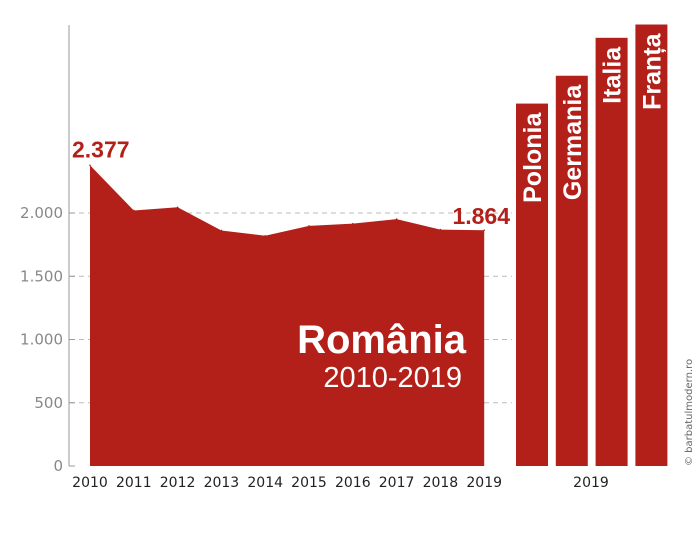 This screenshot has height=547, width=700. Describe the element at coordinates (177, 207) in the screenshot. I see `area-point-2012` at that location.